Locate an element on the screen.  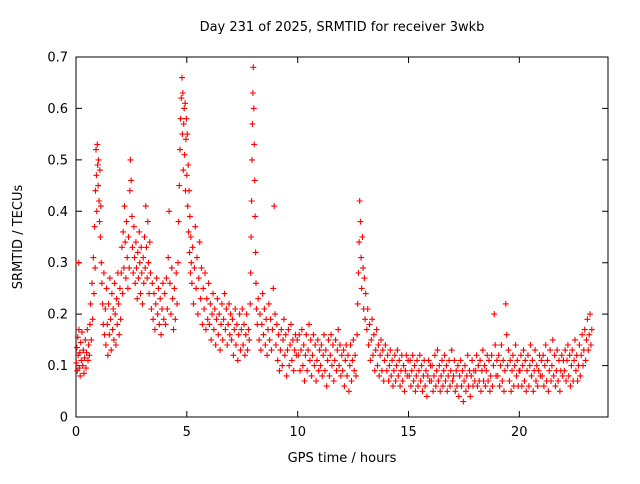
y-tick-label: 0.1 is located at coordinates (57, 366).